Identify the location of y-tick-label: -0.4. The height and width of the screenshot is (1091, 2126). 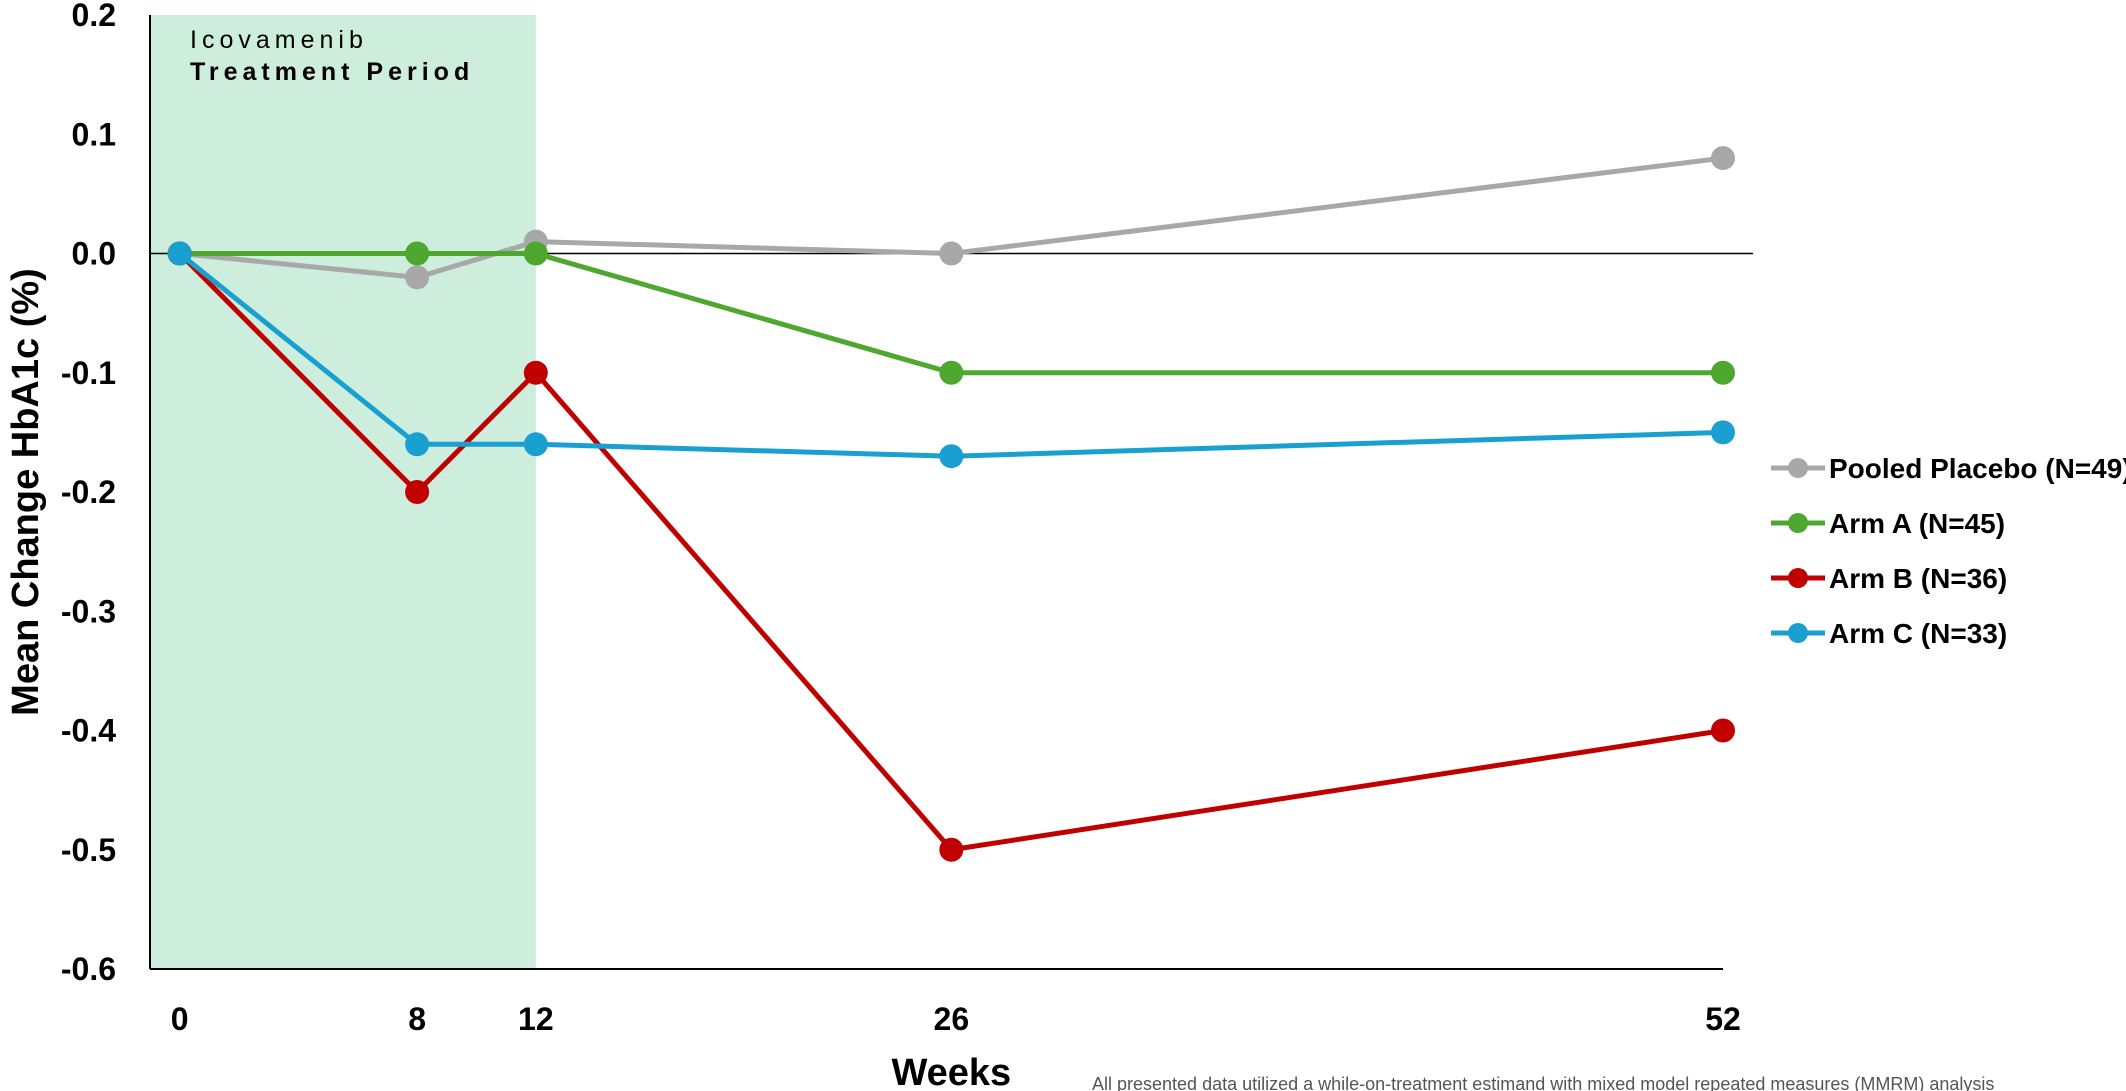
(88, 731).